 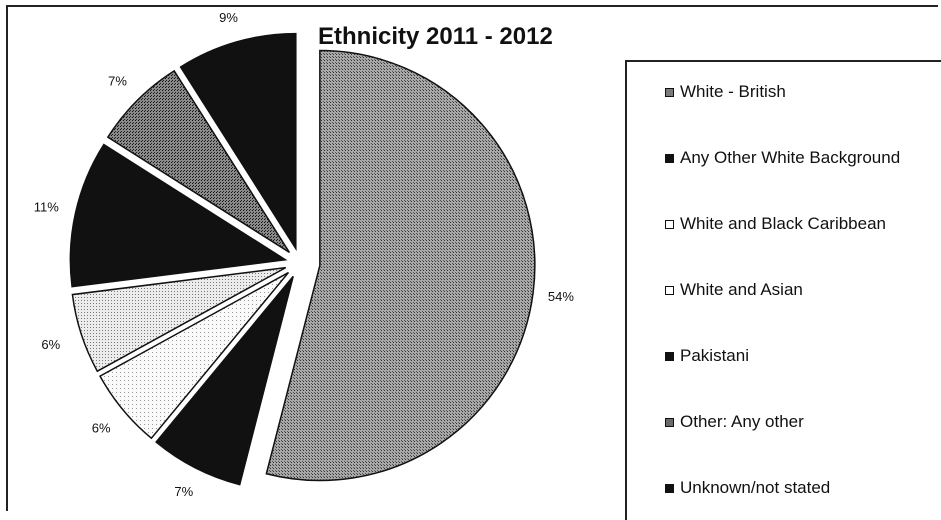 What do you see at coordinates (435, 36) in the screenshot?
I see `chart-title: Ethnicity 2011 - 2012` at bounding box center [435, 36].